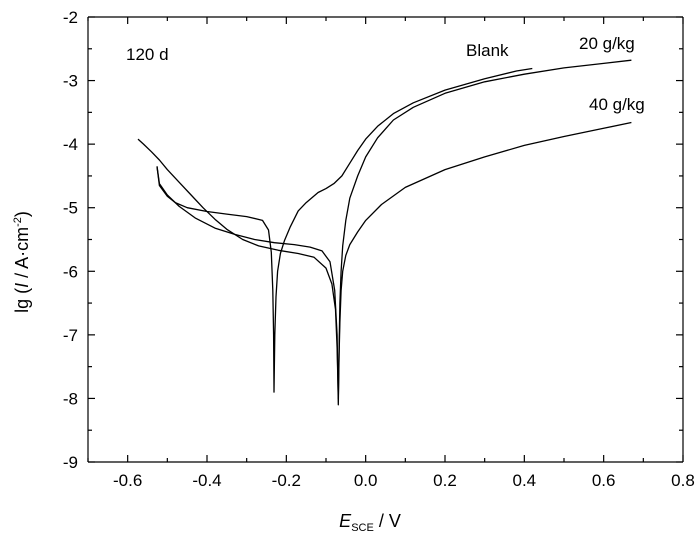  I want to click on y-tick-label: -6, so click(70, 271).